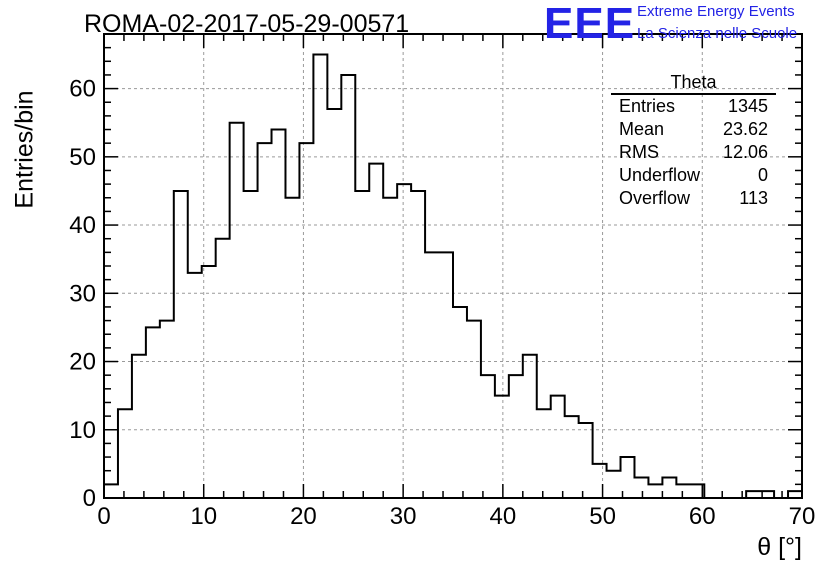 This screenshot has height=572, width=836. Describe the element at coordinates (745, 152) in the screenshot. I see `stats-value: 12.06` at that location.